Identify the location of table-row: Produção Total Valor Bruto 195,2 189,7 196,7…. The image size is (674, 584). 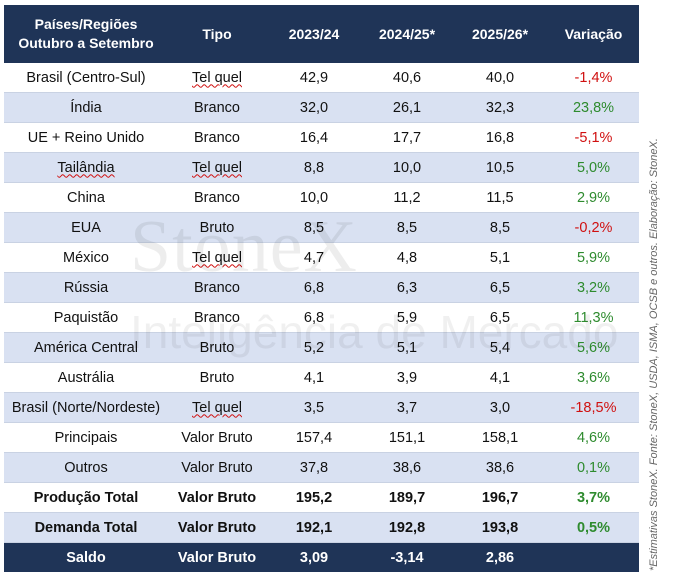
(321, 497).